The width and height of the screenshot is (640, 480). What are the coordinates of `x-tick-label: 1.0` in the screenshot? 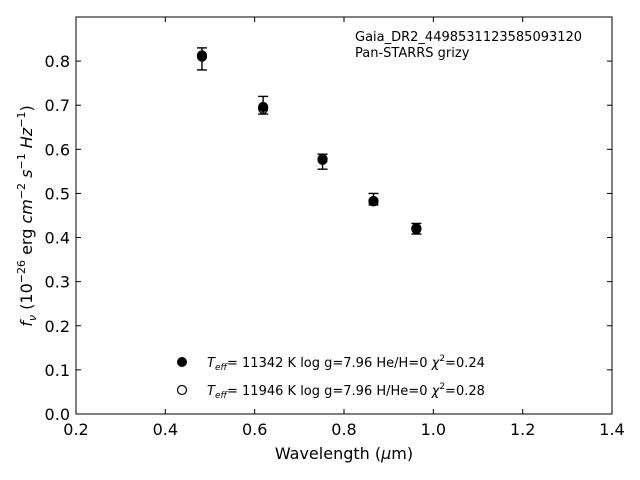 It's located at (433, 429).